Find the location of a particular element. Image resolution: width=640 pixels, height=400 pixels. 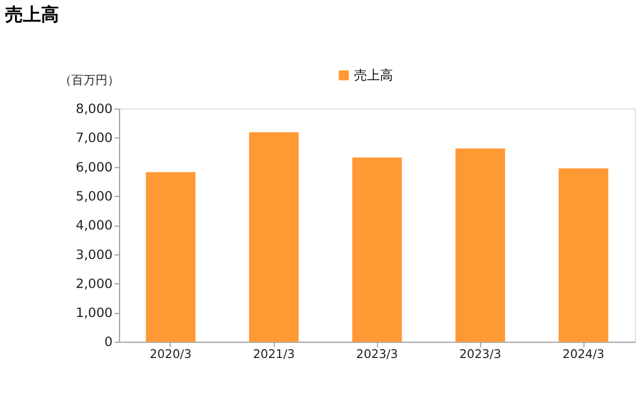

y-tick-label: 1,000 is located at coordinates (94, 314).